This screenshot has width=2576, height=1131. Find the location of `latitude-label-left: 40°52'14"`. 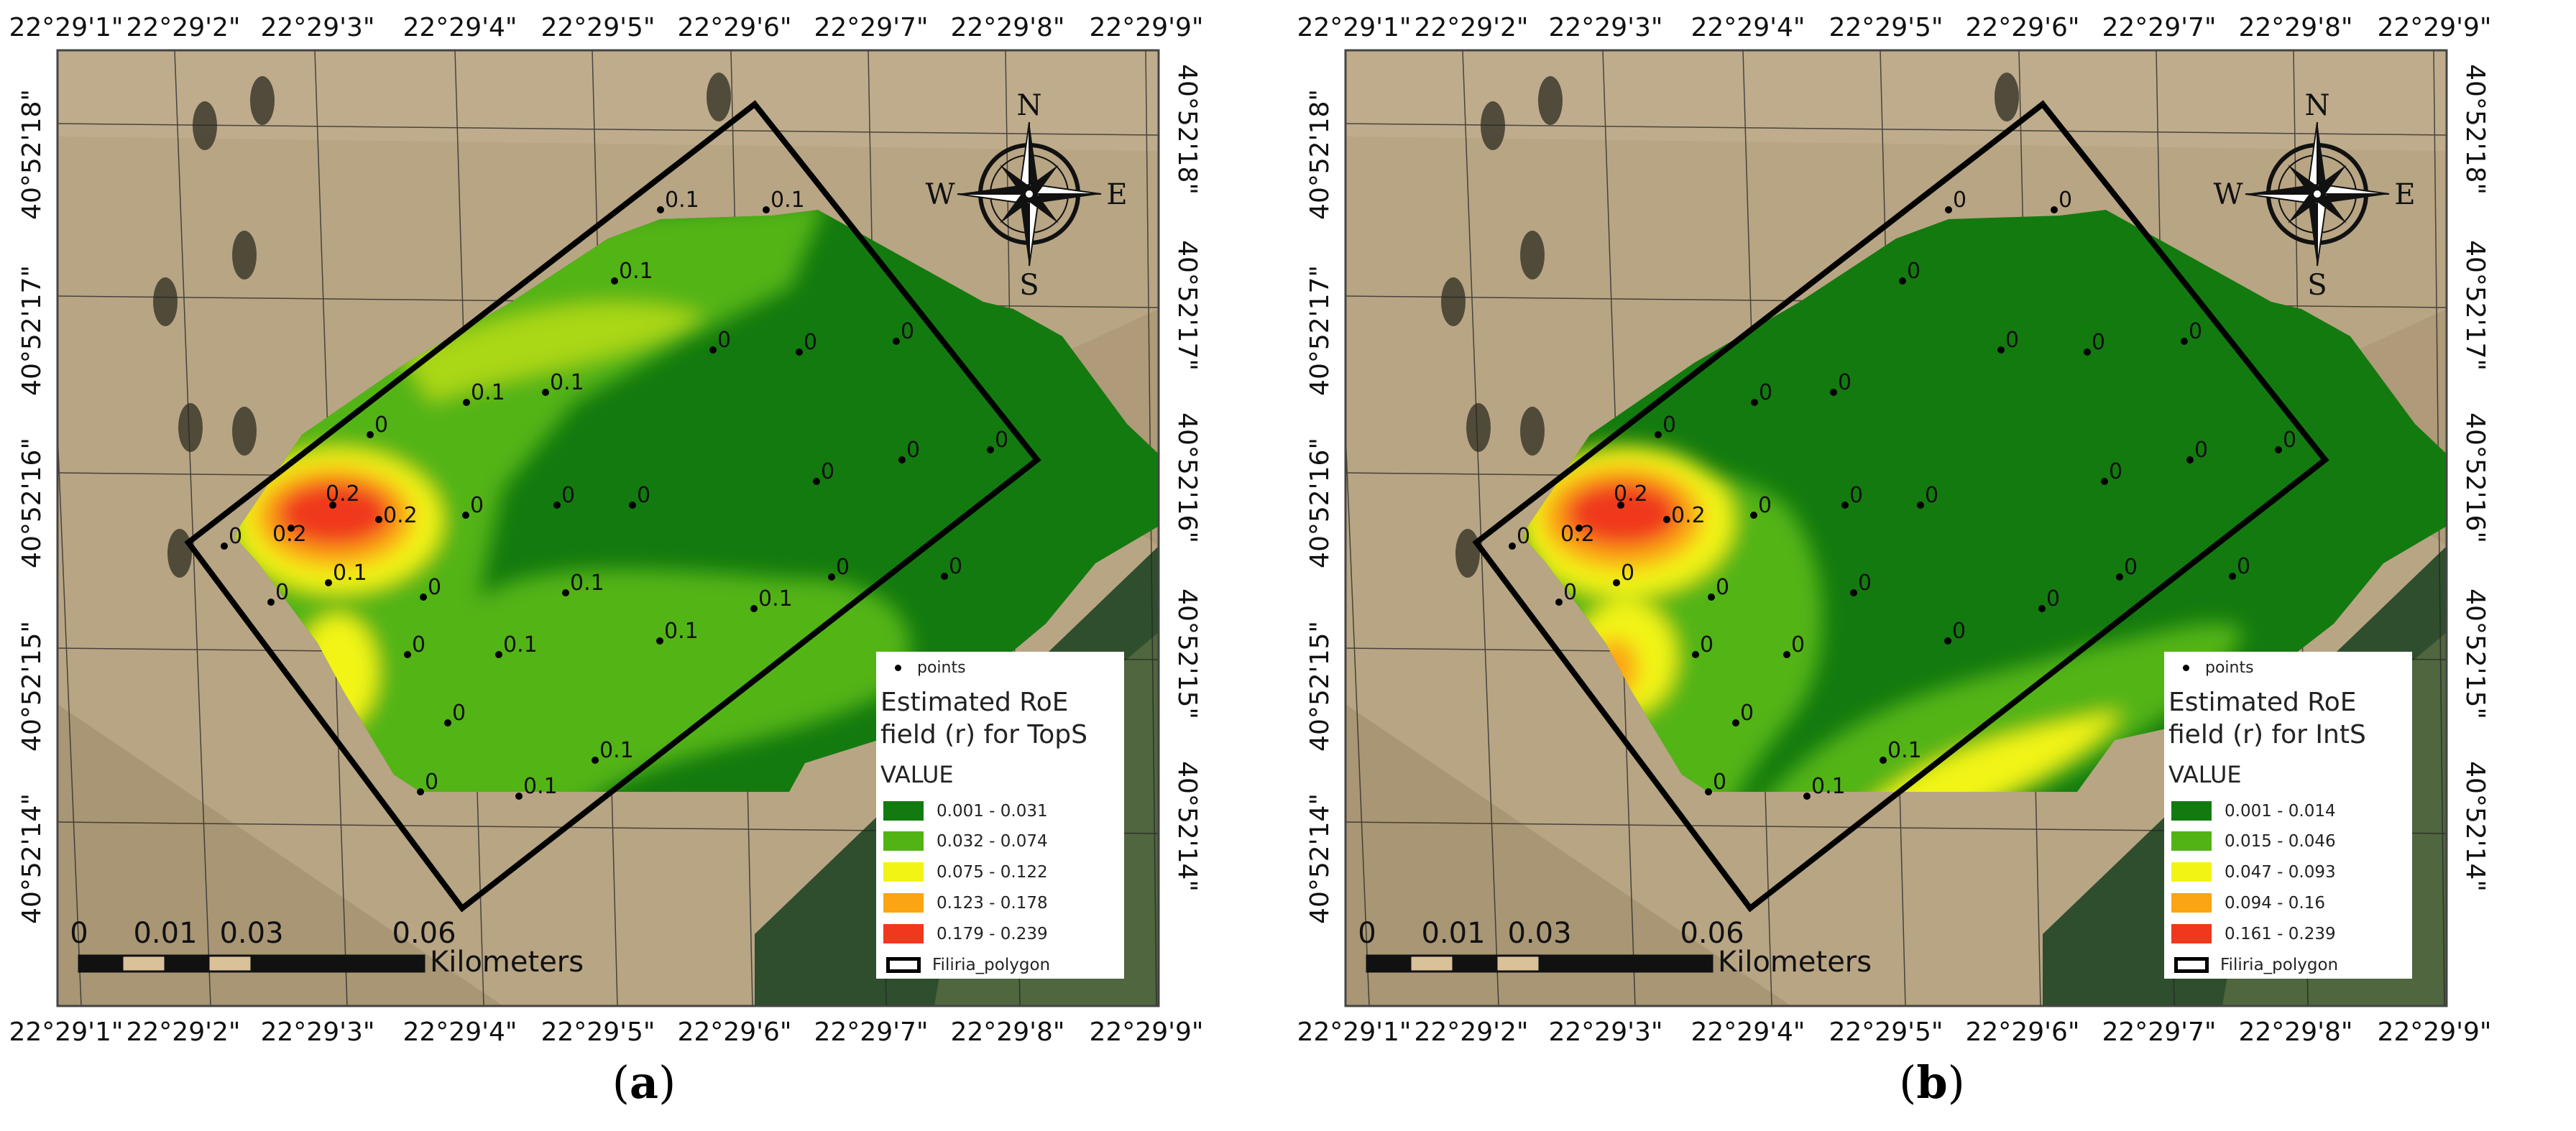

latitude-label-left: 40°52'14" is located at coordinates (1320, 858).